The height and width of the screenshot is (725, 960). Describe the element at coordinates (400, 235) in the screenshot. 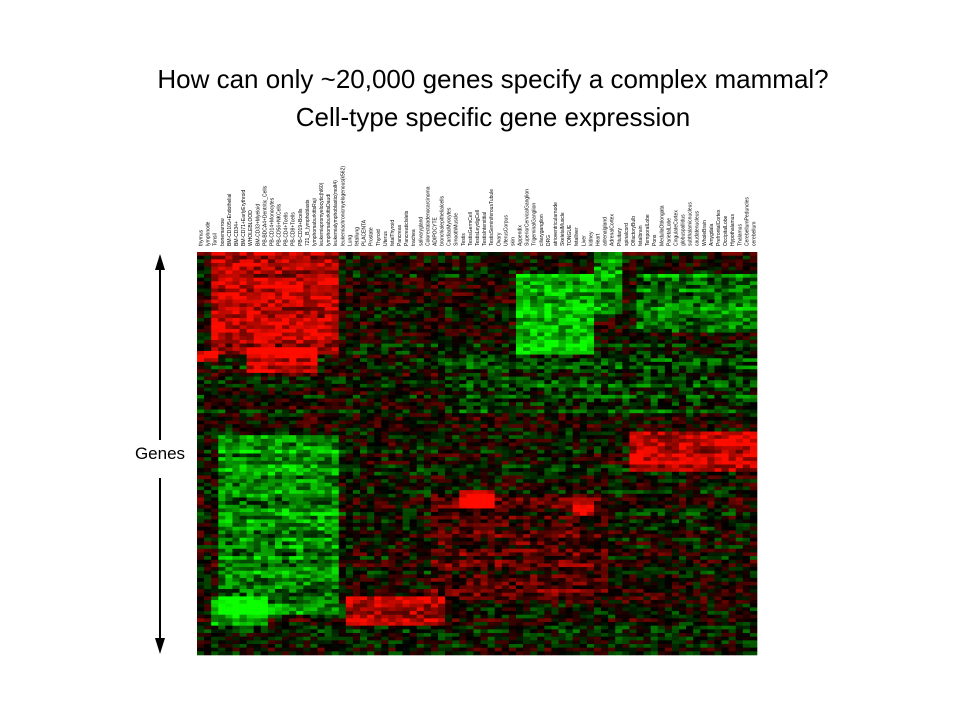

I see `column-label: Pancreas` at that location.